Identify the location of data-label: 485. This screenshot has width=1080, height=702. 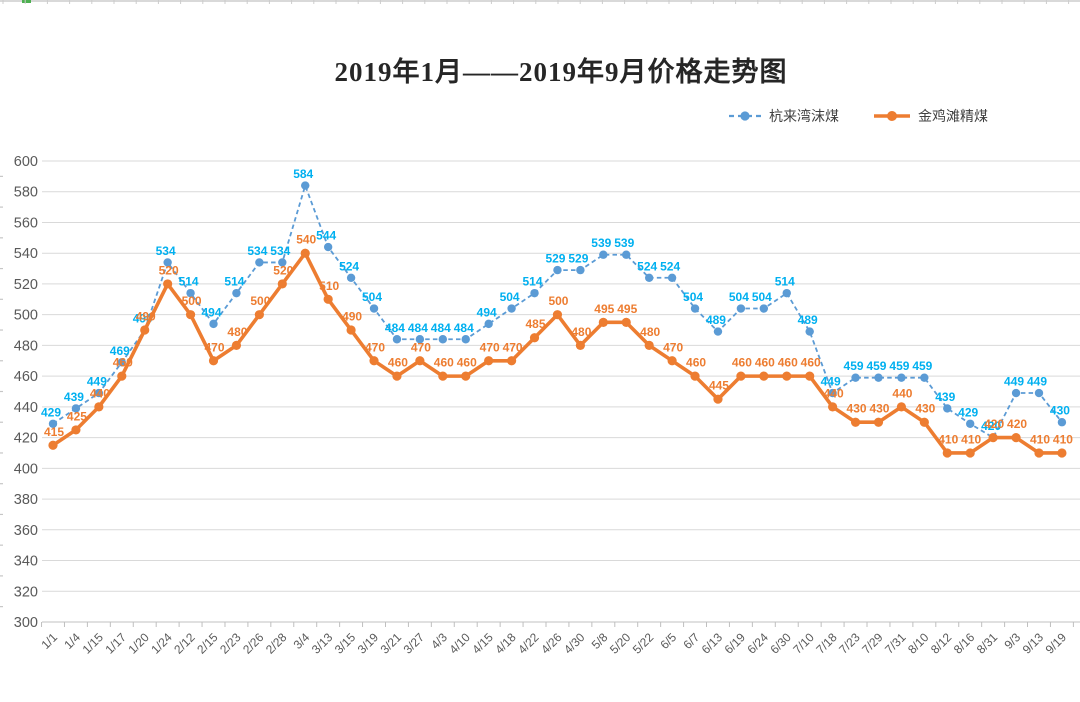
(536, 324).